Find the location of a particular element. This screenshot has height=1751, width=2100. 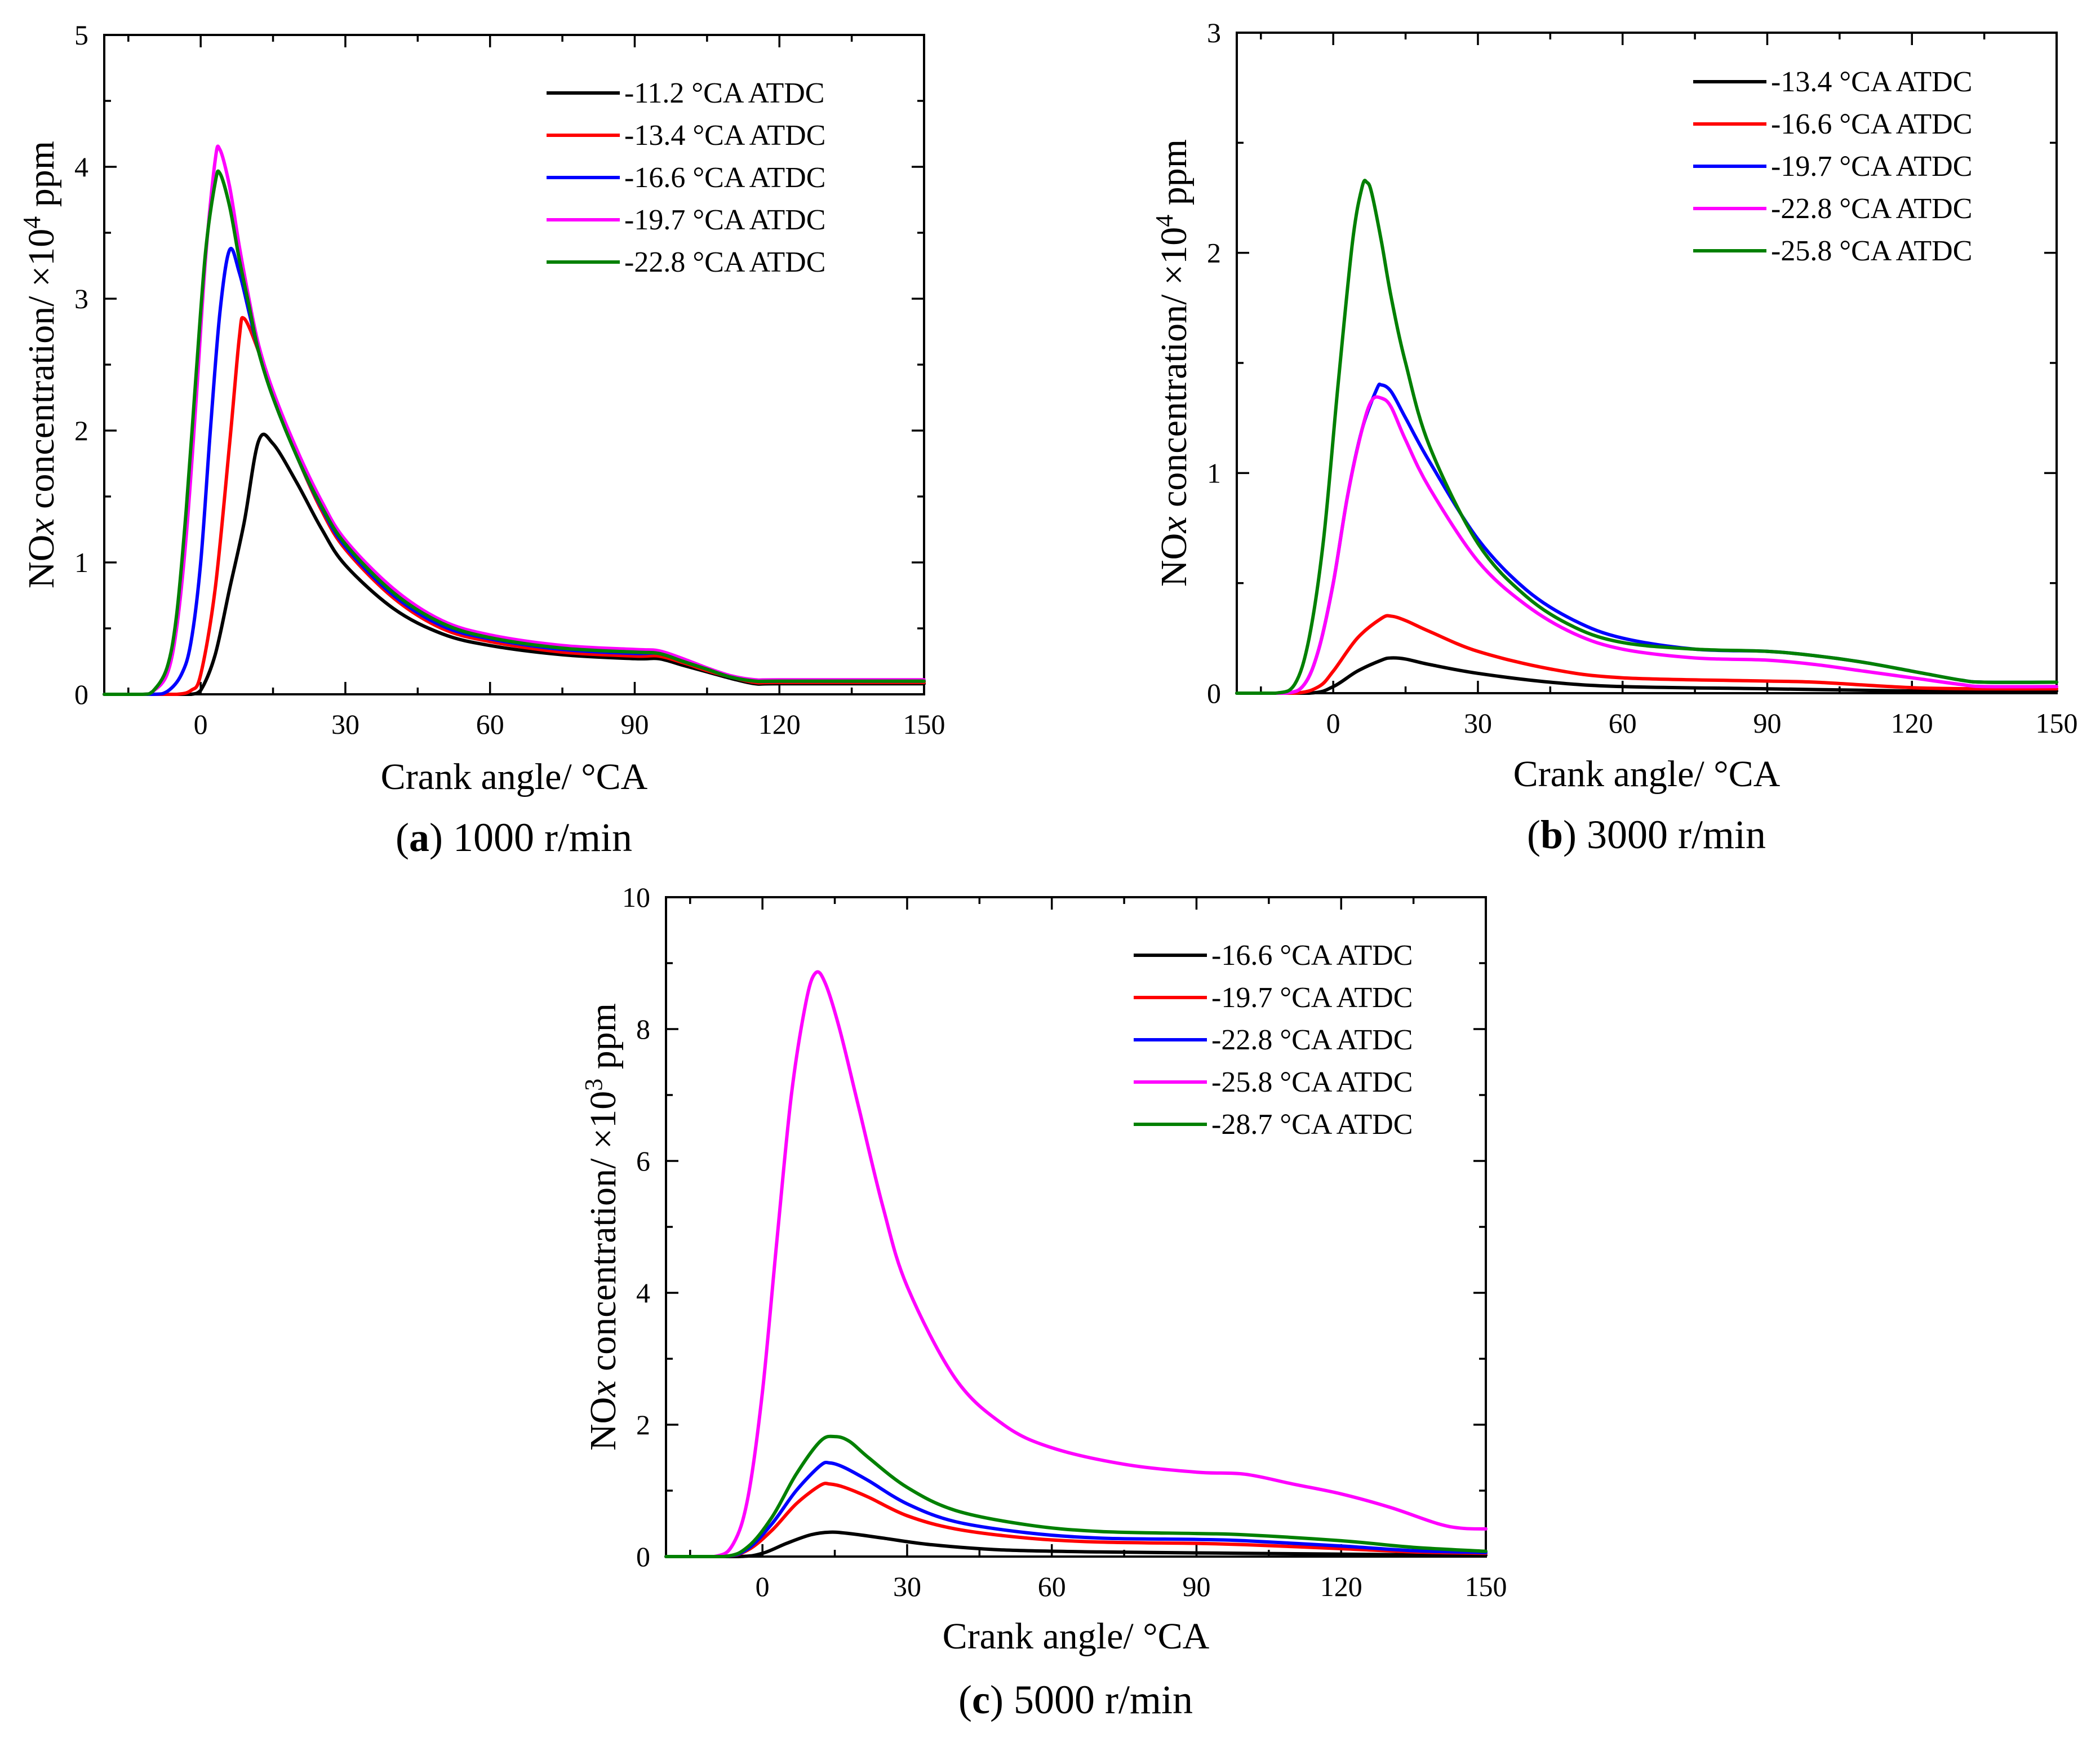

y-axis-title: NOx concentration/ ×103 ppm is located at coordinates (602, 1227).